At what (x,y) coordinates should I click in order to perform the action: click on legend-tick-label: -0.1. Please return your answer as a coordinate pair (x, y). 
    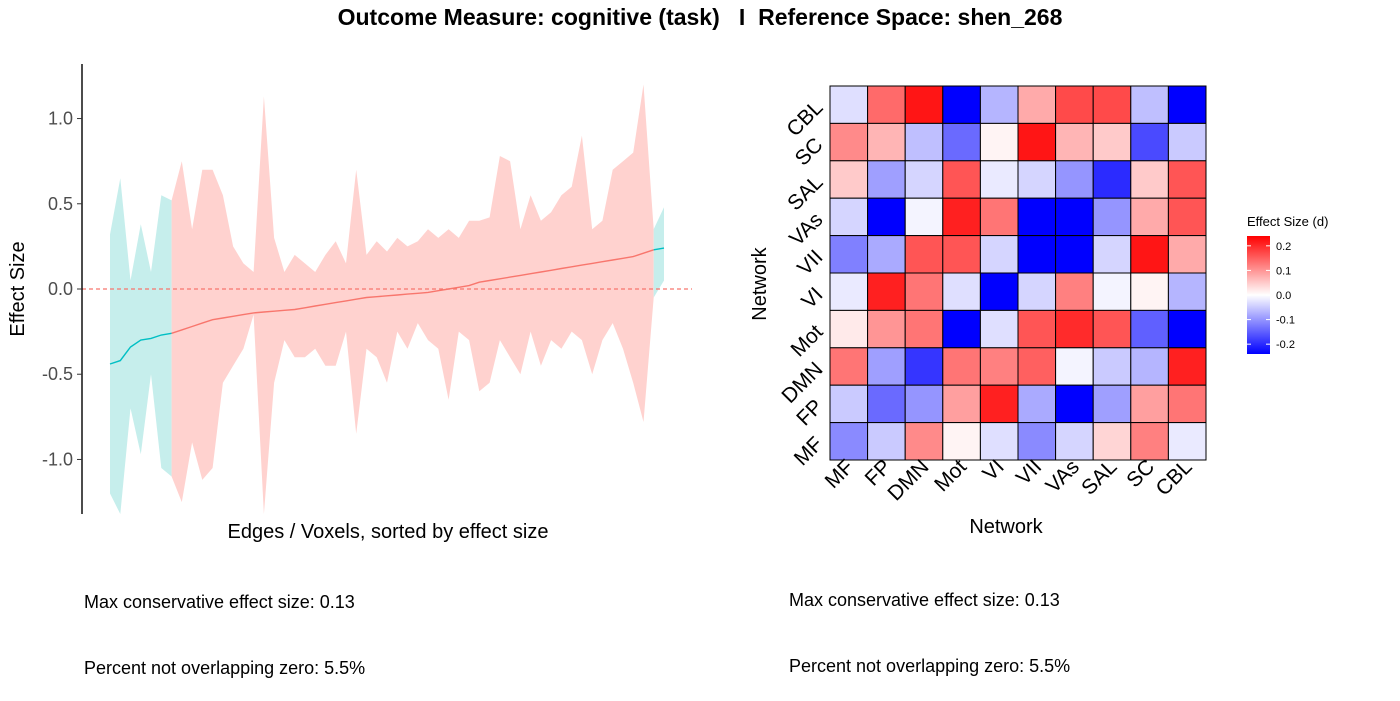
    Looking at the image, I should click on (1285, 321).